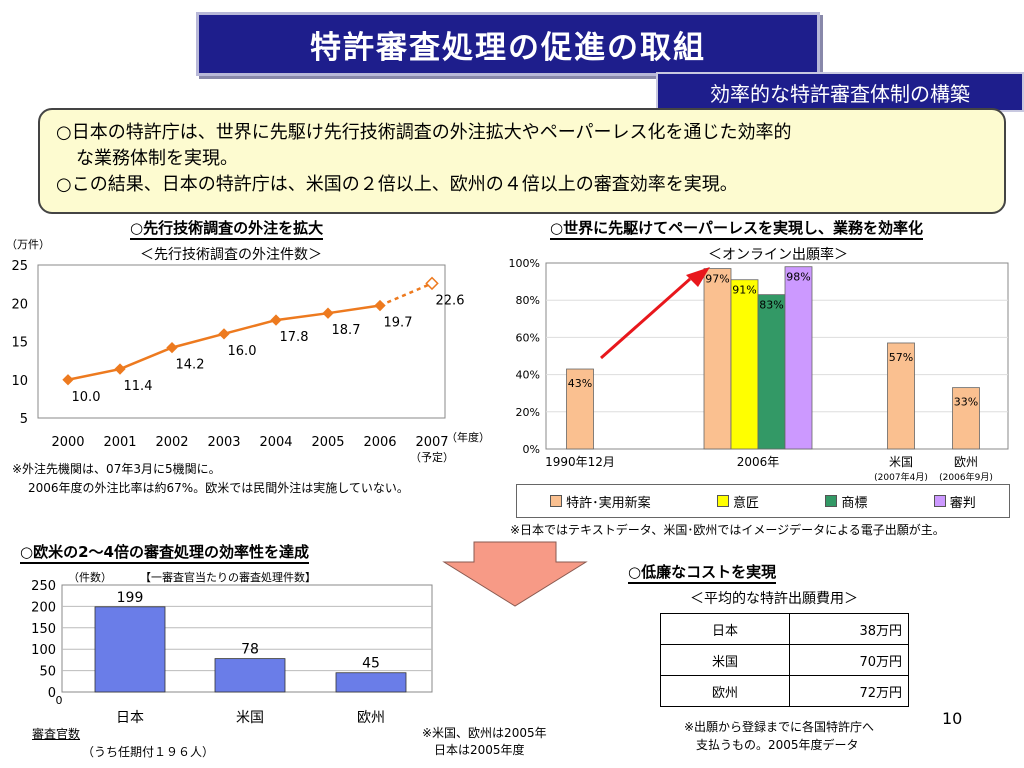 This screenshot has width=1024, height=768. I want to click on y-tick-label: 40%, so click(528, 375).